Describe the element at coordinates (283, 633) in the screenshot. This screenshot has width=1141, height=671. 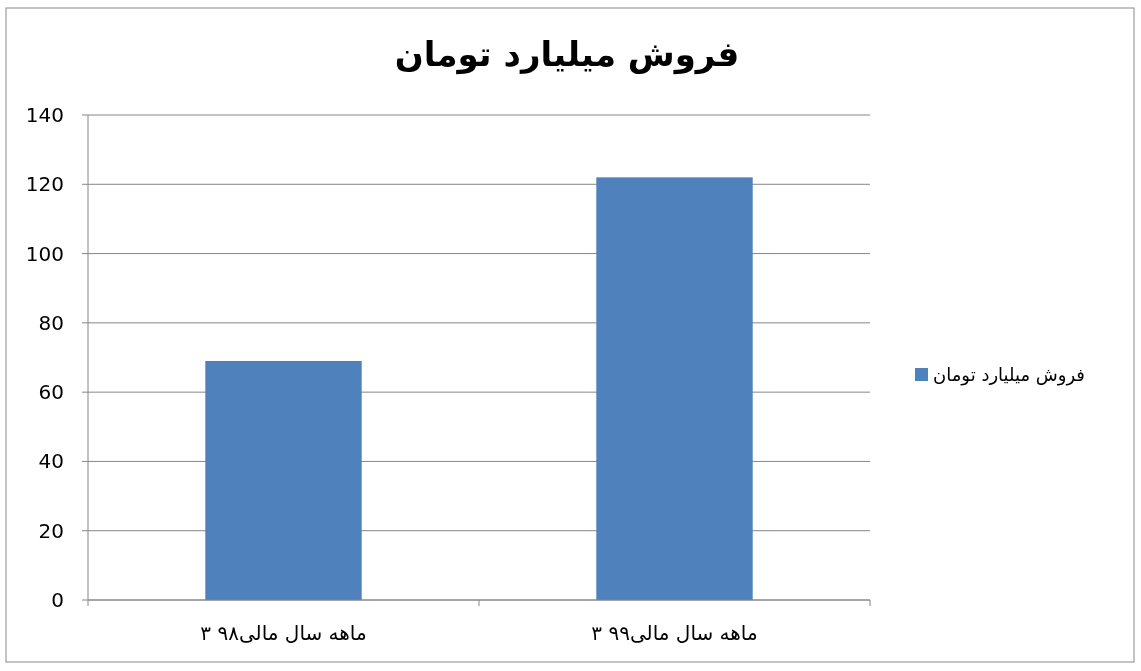
I see `x-tick-label: ۳ ماهه سال مالی۹۸` at that location.